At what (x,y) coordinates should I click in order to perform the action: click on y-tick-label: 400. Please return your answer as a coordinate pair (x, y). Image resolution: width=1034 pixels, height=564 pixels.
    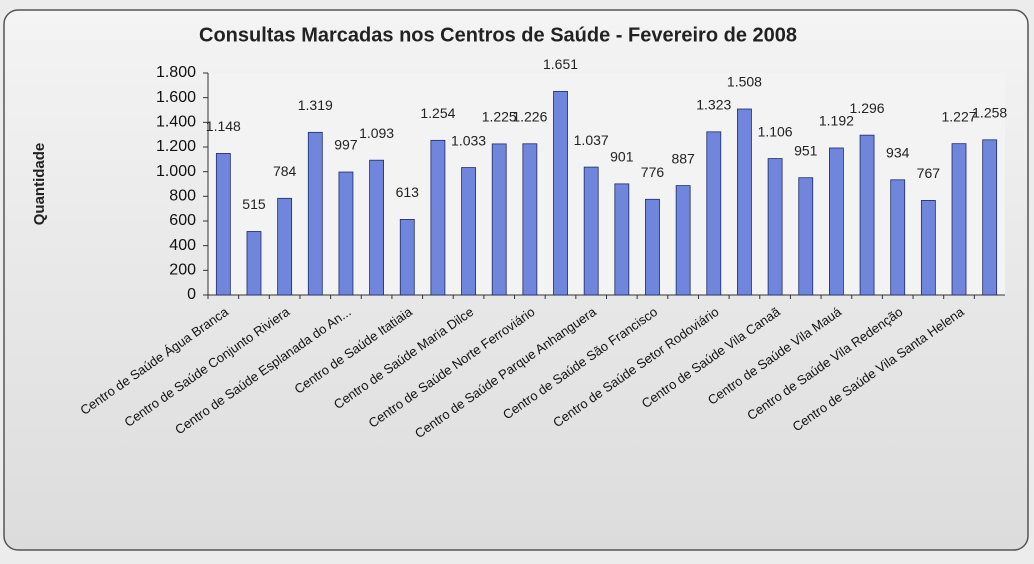
    Looking at the image, I should click on (182, 245).